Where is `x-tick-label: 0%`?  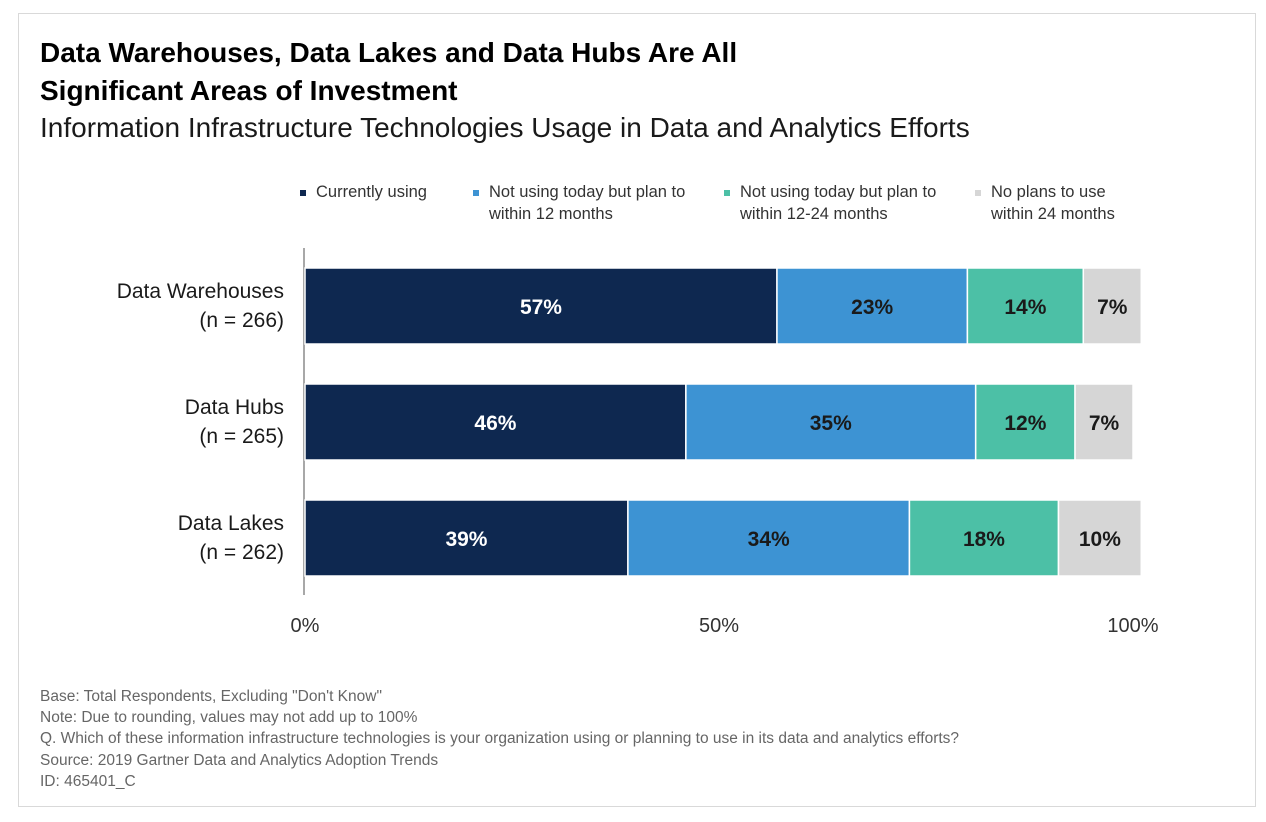 x-tick-label: 0% is located at coordinates (305, 626).